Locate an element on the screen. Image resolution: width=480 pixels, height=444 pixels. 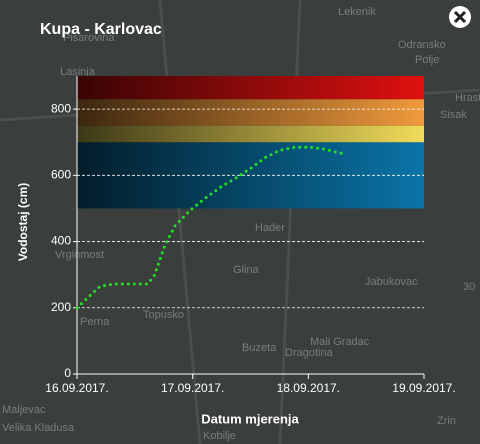
map-label: Mali Gradac is located at coordinates (340, 342).